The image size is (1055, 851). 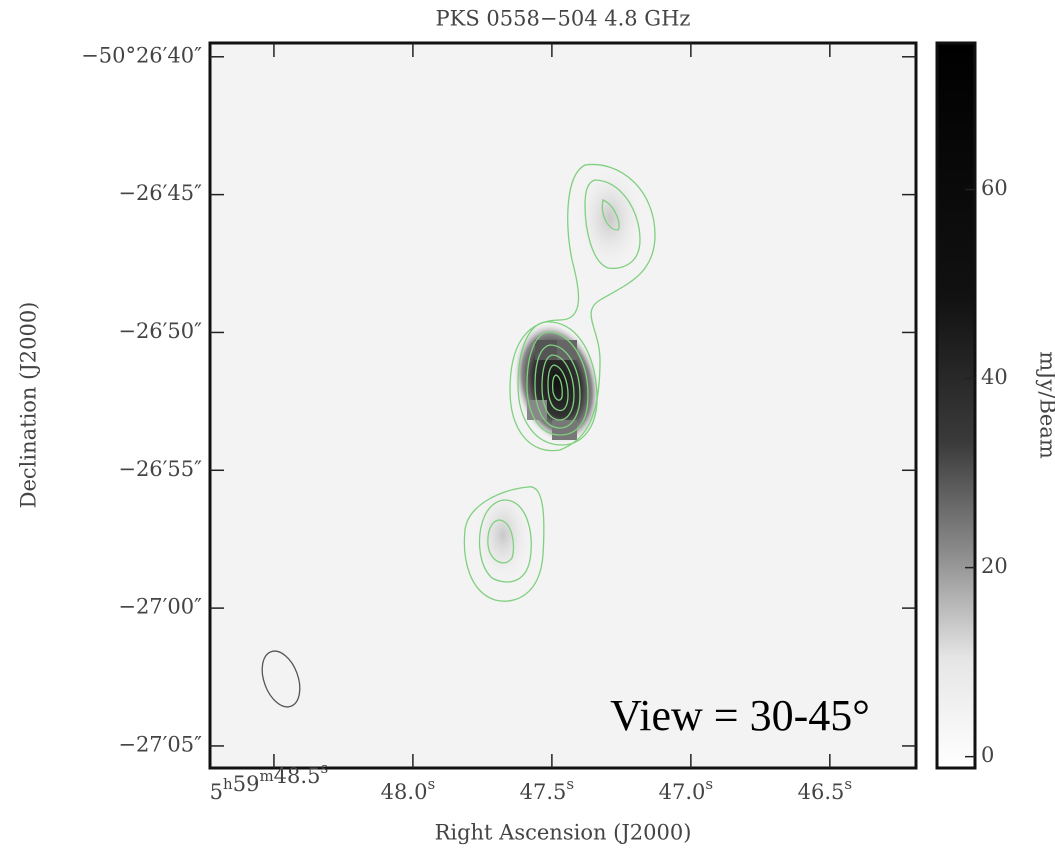 What do you see at coordinates (269, 781) in the screenshot?
I see `x-tick-label: 5h59m48.5s` at bounding box center [269, 781].